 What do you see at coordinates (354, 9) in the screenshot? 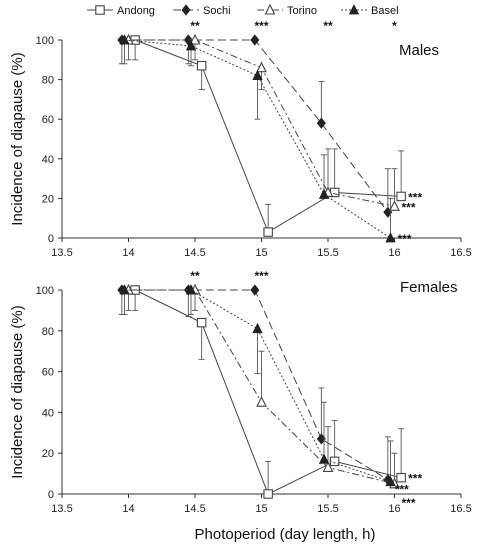
I see `legend-marker-basel` at bounding box center [354, 9].